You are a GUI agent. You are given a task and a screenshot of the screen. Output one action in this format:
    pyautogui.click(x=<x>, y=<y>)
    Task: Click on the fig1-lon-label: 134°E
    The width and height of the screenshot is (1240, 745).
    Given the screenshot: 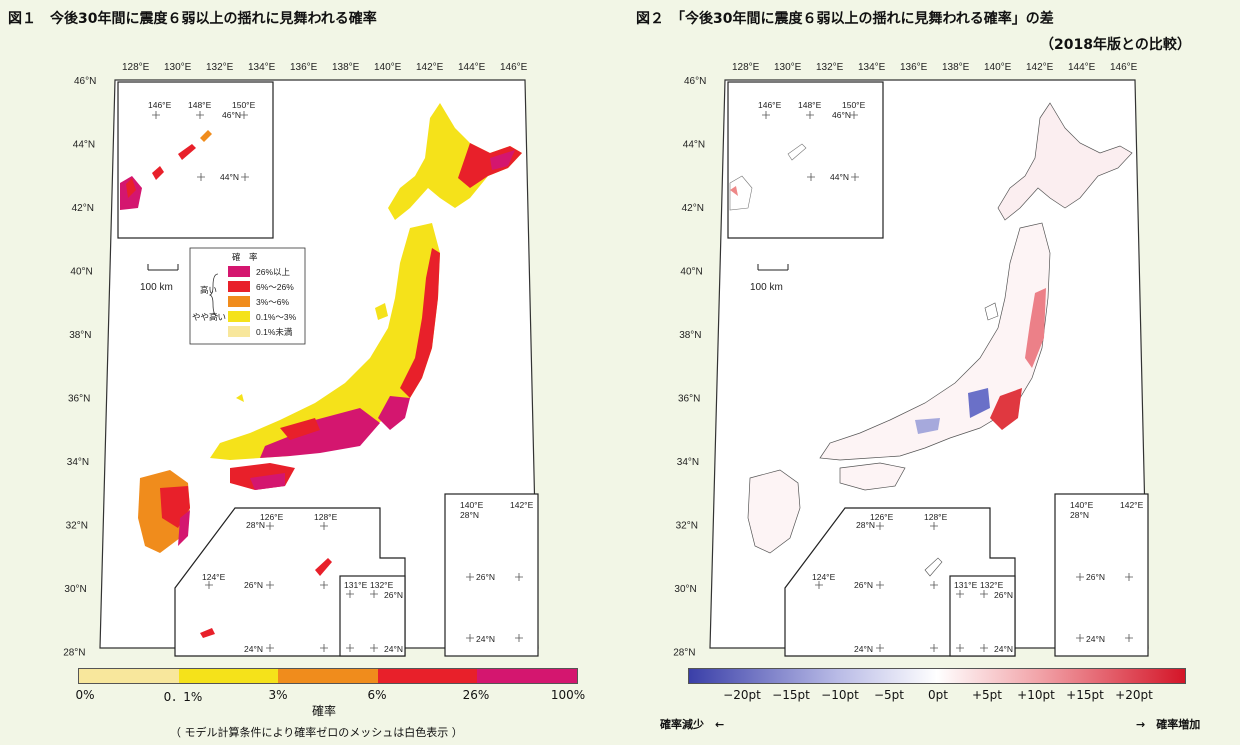 What is the action you would take?
    pyautogui.click(x=262, y=67)
    